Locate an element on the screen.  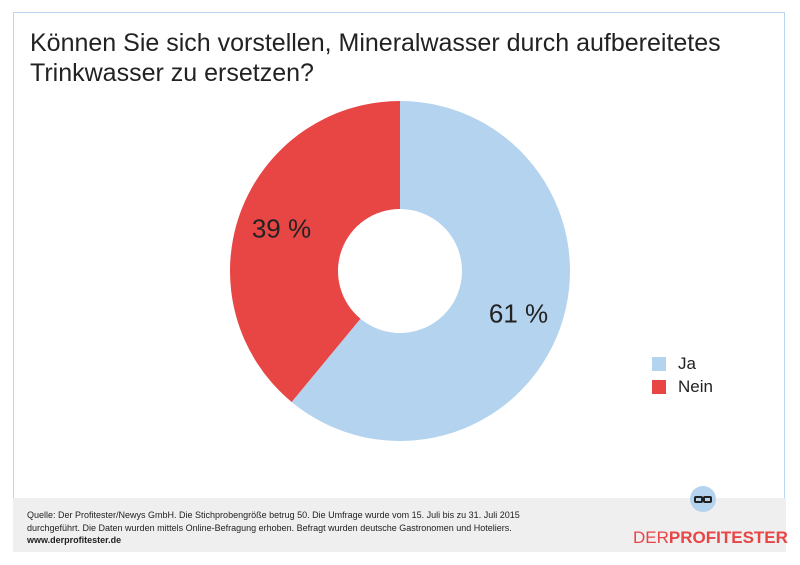
legend-item-ja: Ja is located at coordinates (682, 363).